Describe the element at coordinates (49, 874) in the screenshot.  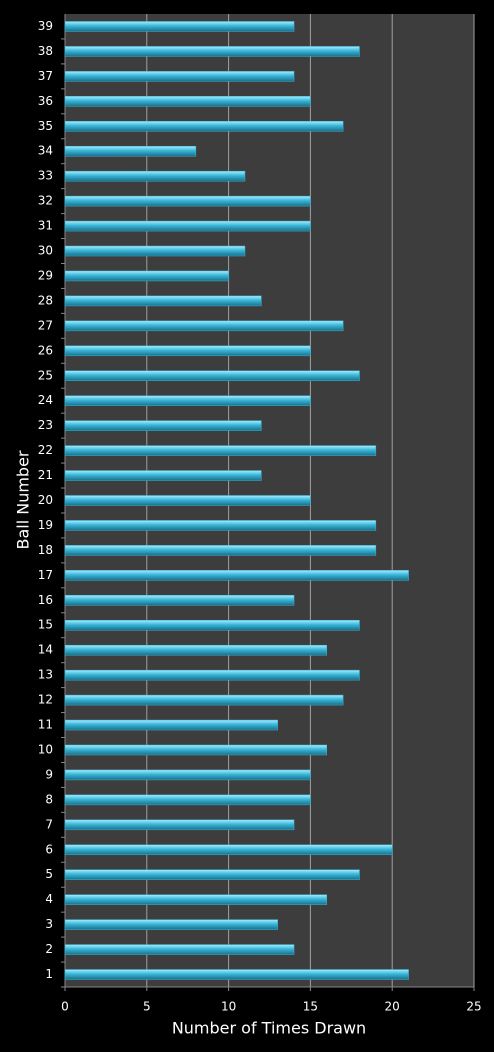
I see `y-tick-label: 5` at that location.